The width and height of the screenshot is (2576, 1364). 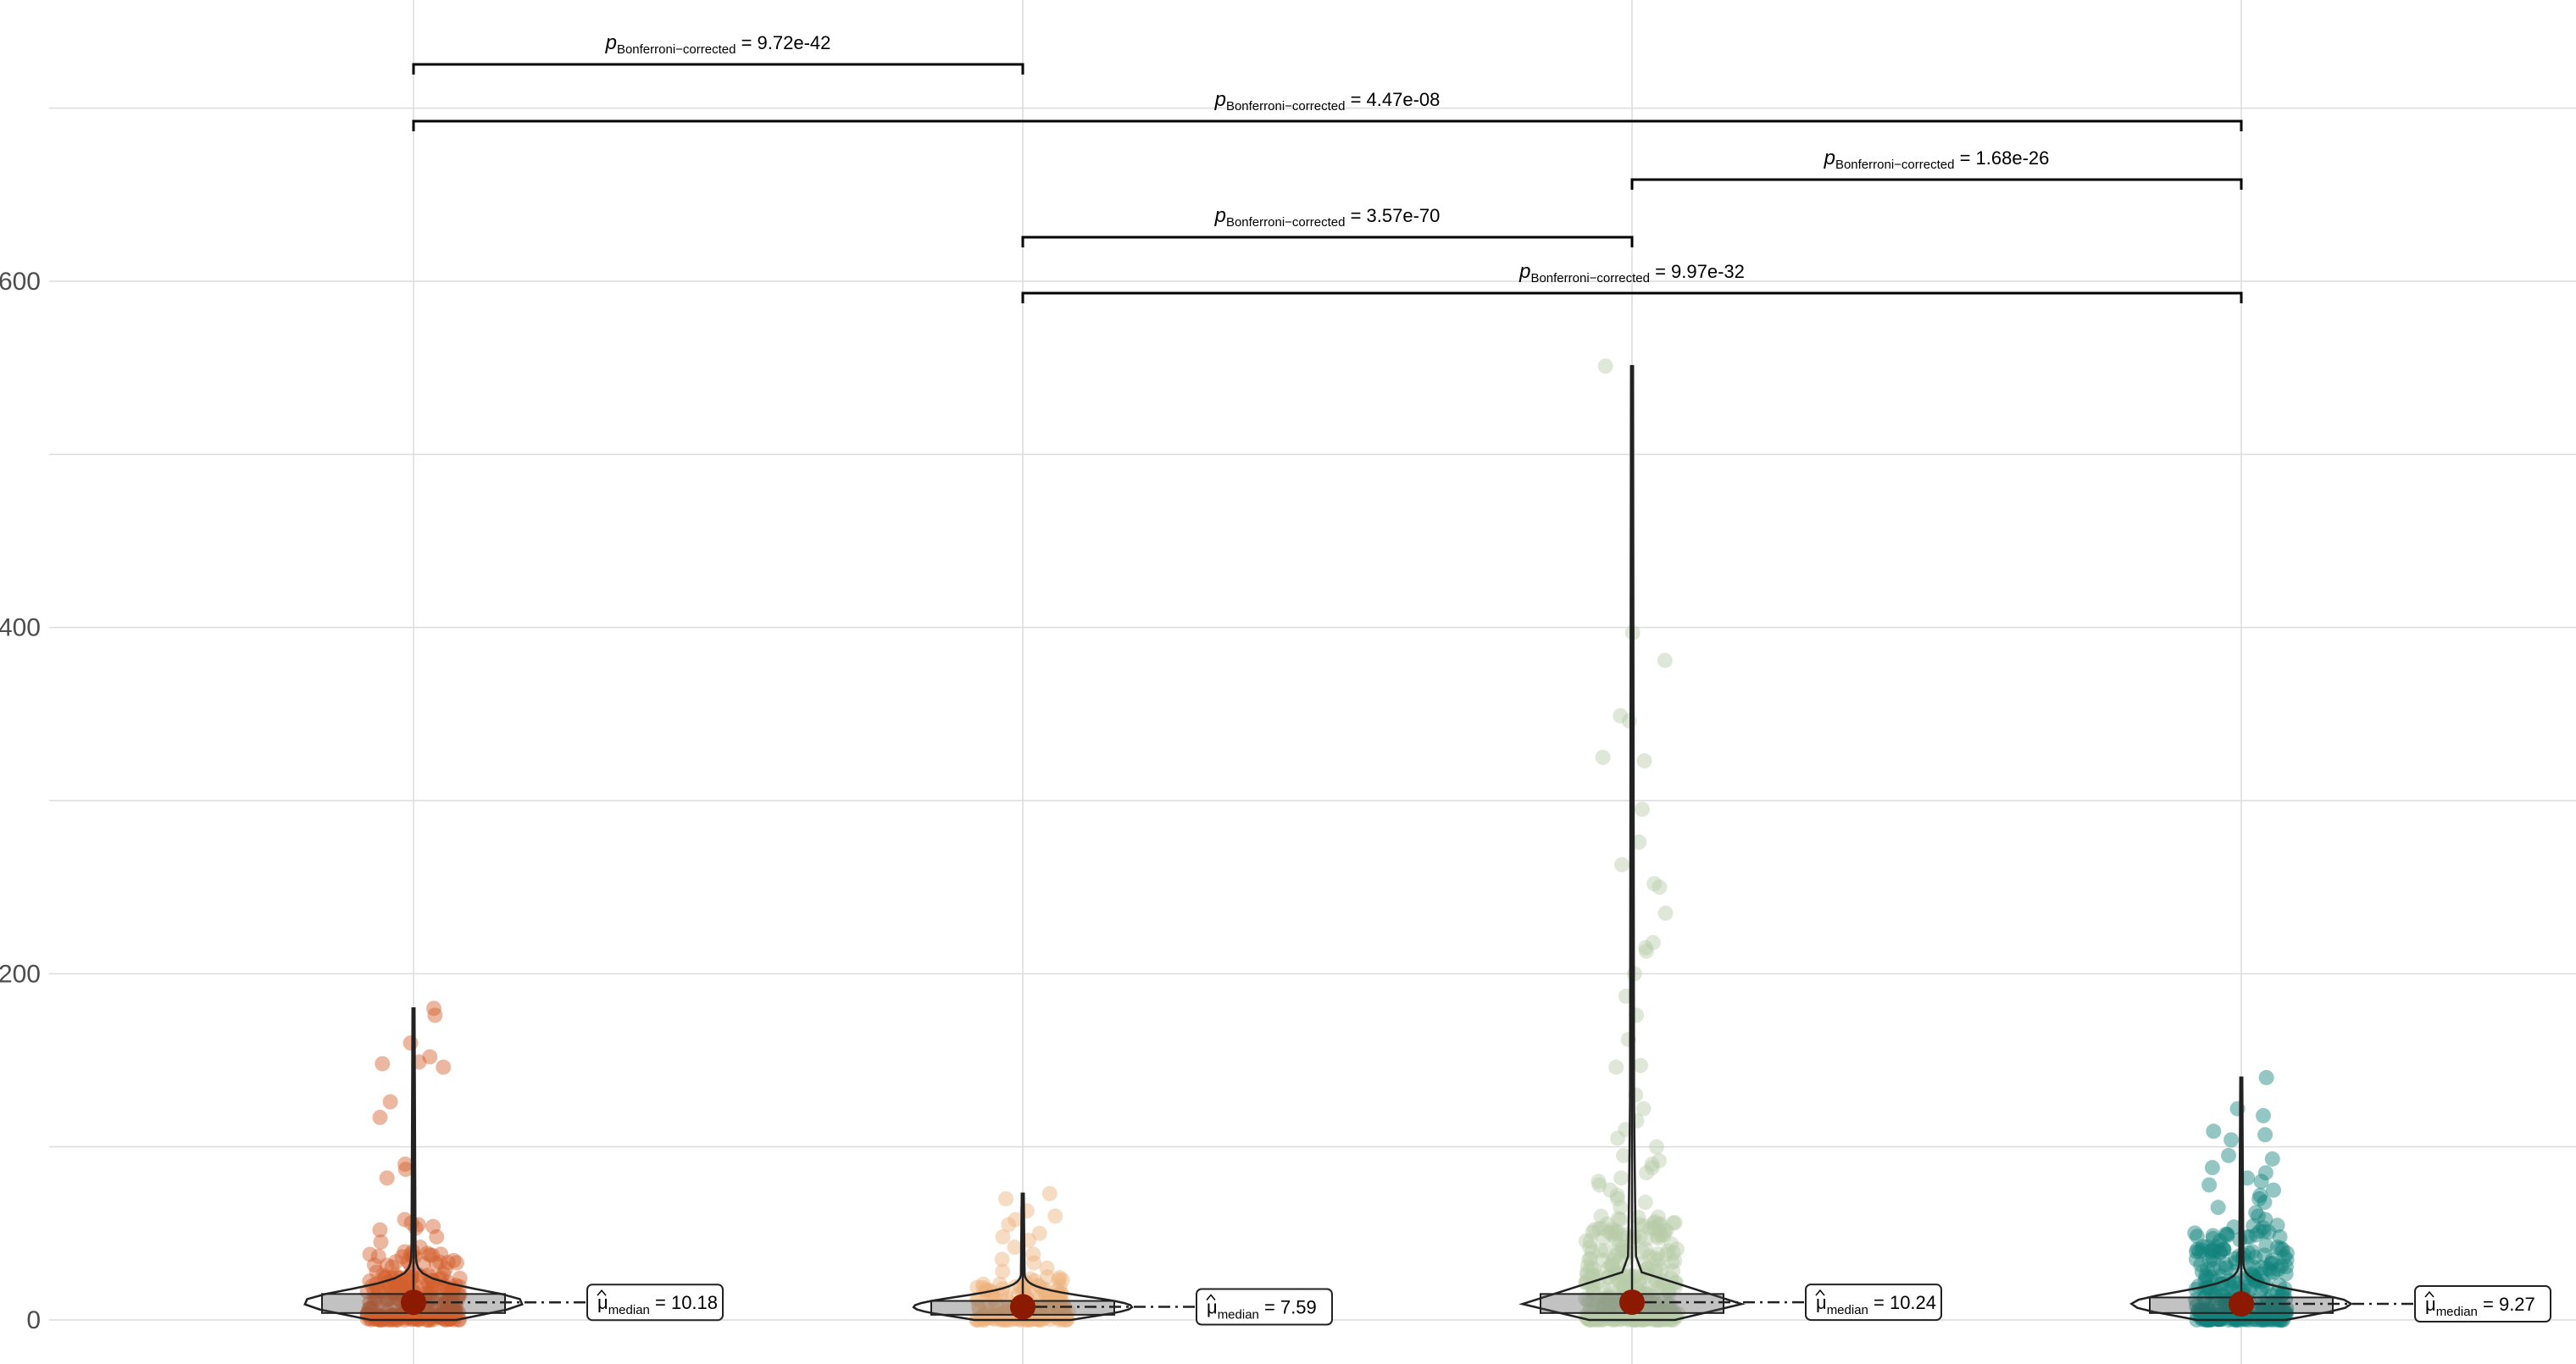 I want to click on median-marker, so click(x=413, y=1302).